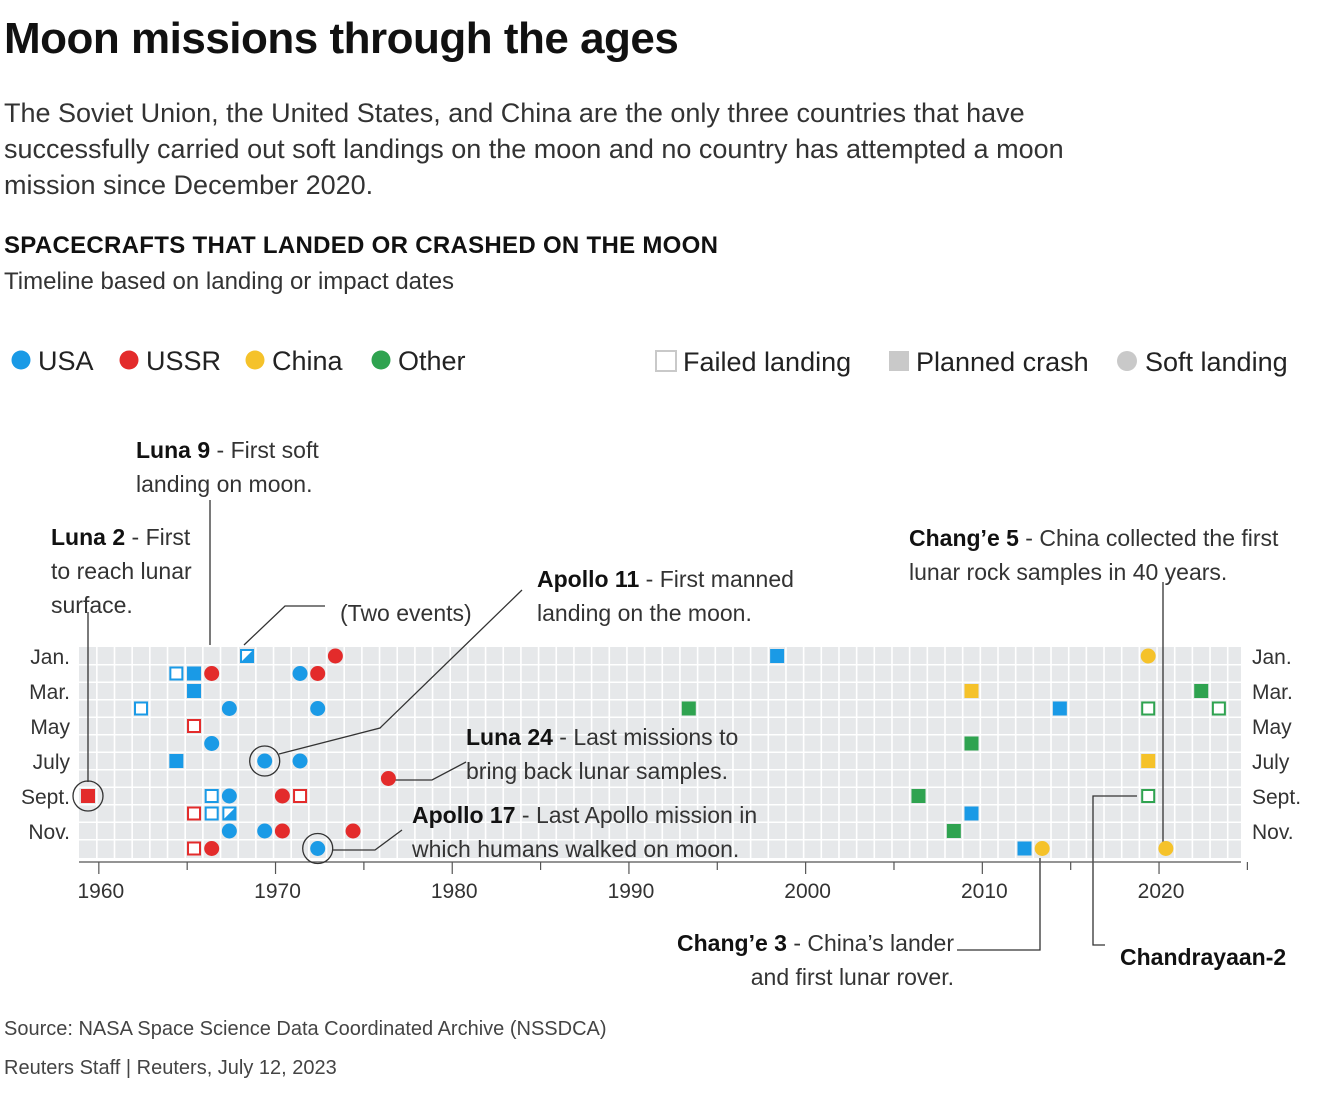 The image size is (1320, 1098). I want to click on annotation-text: - China collected the first, so click(1149, 538).